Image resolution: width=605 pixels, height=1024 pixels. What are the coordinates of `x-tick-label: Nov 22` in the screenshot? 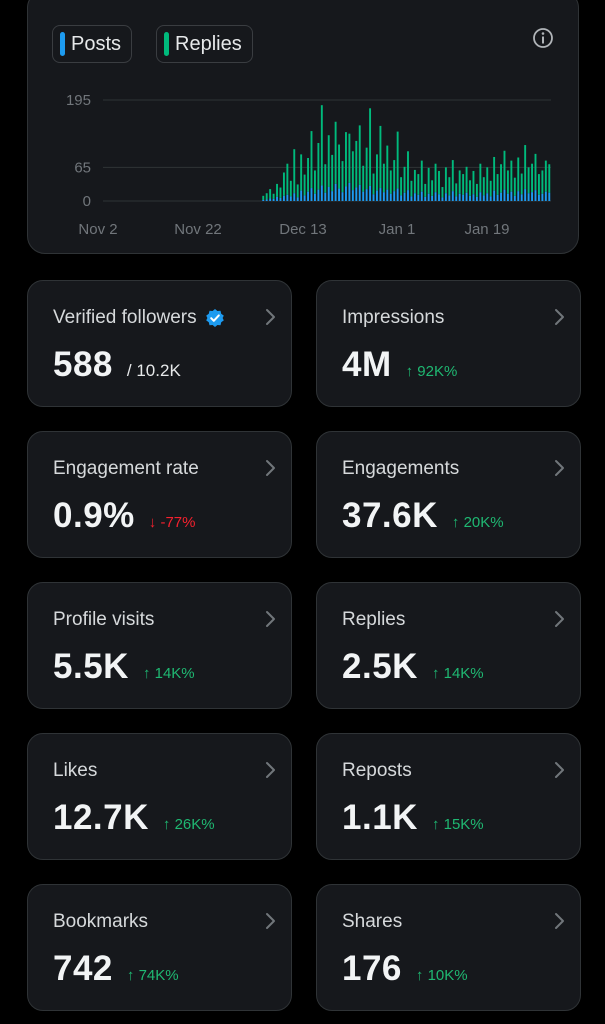 It's located at (198, 229).